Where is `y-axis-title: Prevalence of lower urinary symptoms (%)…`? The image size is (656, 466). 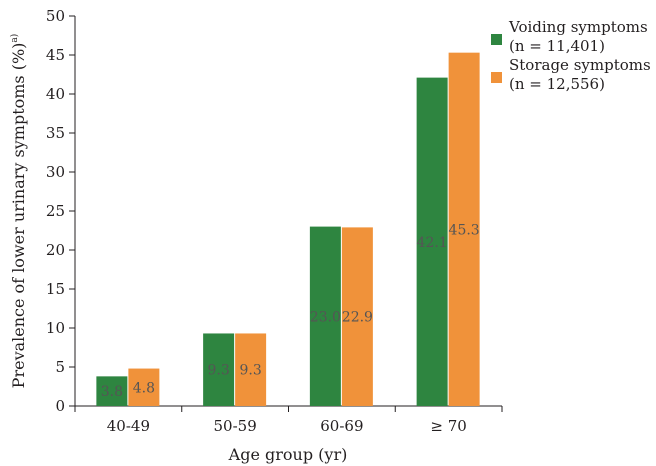 y-axis-title: Prevalence of lower urinary symptoms (%)… is located at coordinates (18, 211).